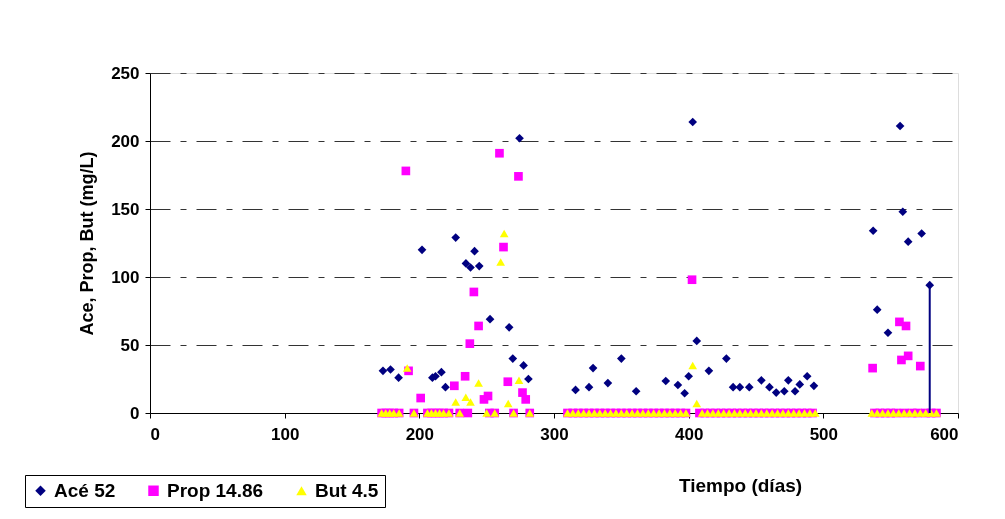  I want to click on y-tick-label: 0, so click(135, 413).